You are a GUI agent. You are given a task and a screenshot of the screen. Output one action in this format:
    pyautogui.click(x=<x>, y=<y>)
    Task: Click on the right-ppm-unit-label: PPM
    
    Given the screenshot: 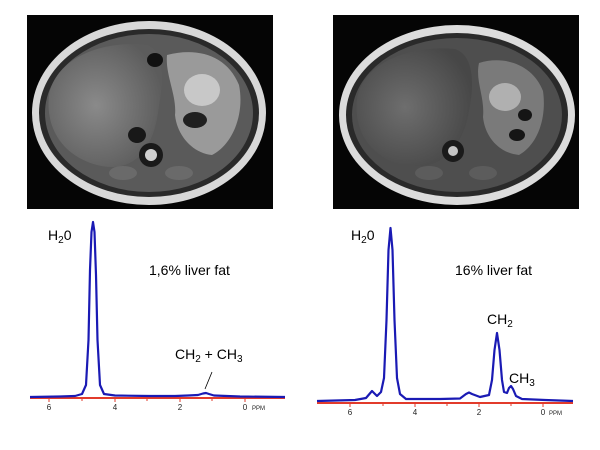 What is the action you would take?
    pyautogui.click(x=556, y=414)
    